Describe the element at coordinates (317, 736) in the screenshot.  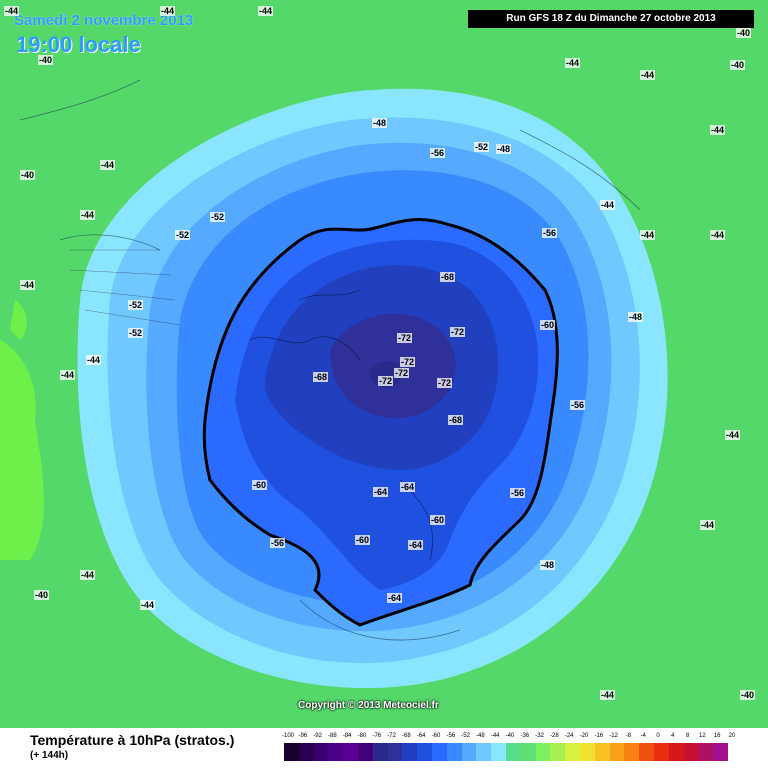
I see `legend-tick-label: -92` at that location.